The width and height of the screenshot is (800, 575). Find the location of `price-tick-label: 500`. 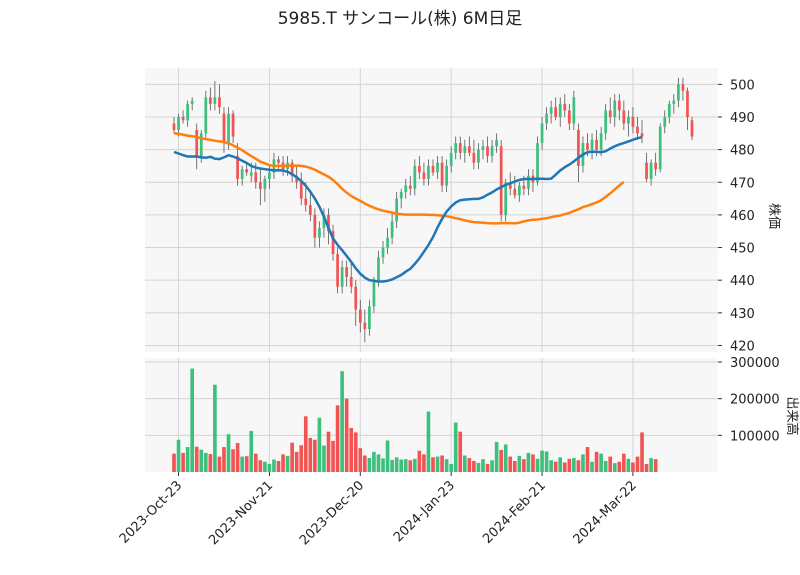

price-tick-label: 500 is located at coordinates (742, 85).